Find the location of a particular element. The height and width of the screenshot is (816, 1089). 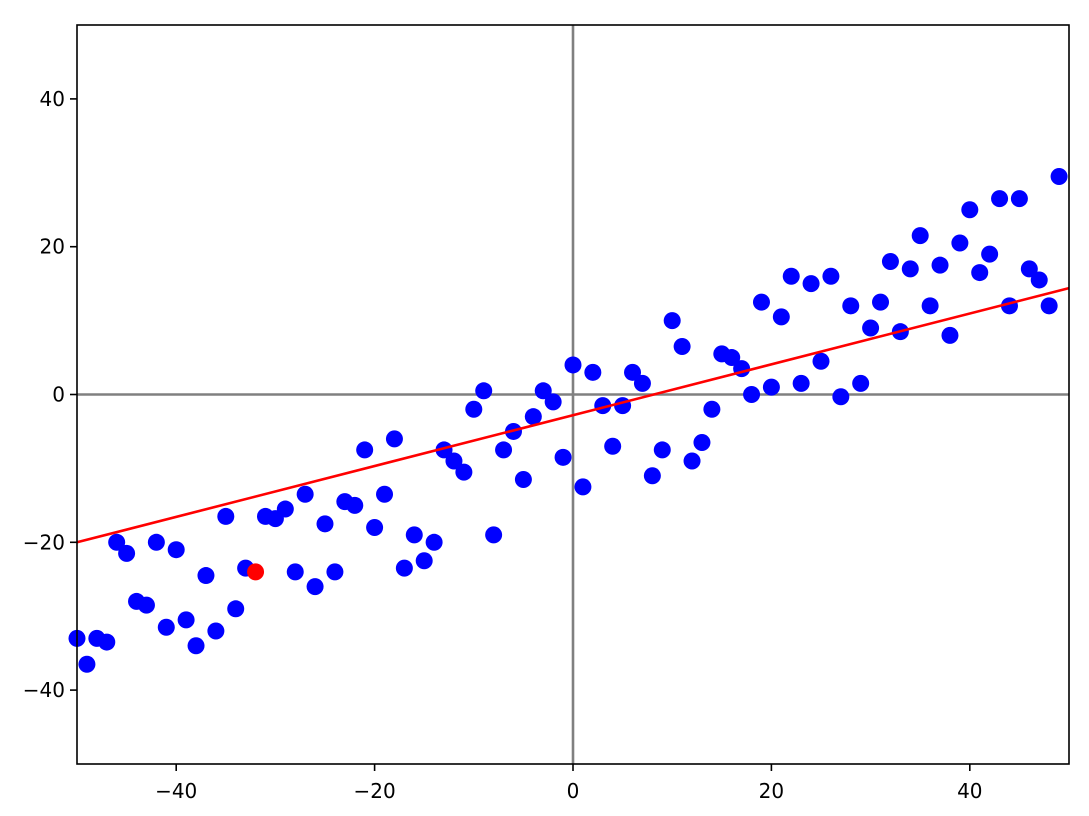

x-tick-label-0: −40 is located at coordinates (176, 791).